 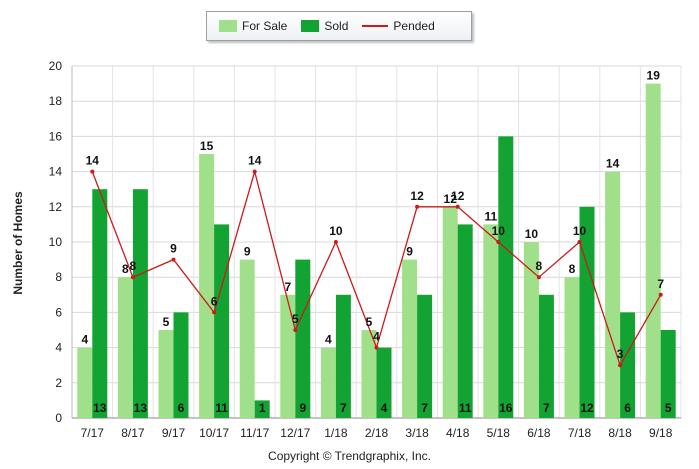 What do you see at coordinates (499, 433) in the screenshot?
I see `x-tick-label: 5/18` at bounding box center [499, 433].